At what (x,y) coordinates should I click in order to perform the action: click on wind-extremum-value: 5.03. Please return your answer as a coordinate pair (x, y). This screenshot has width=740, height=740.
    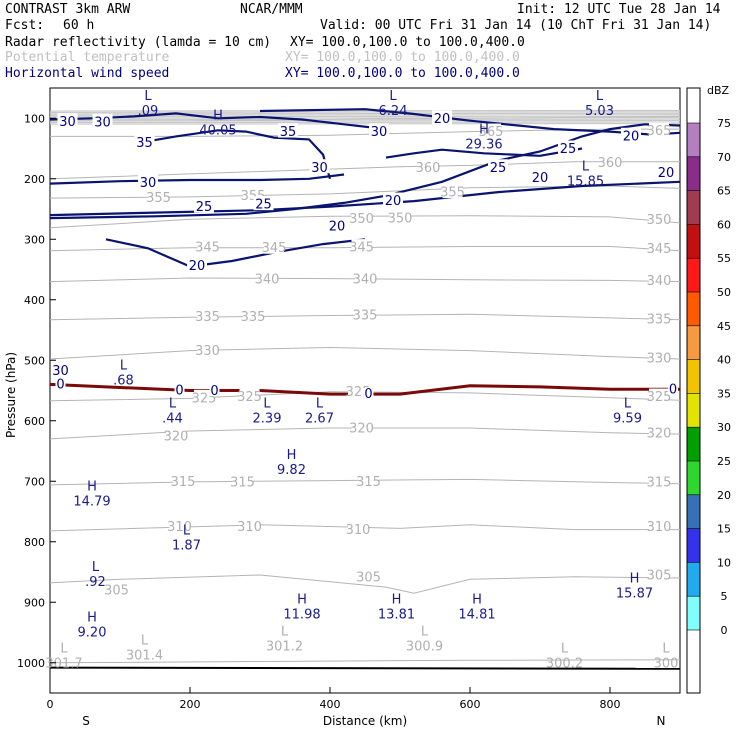
    Looking at the image, I should click on (599, 111).